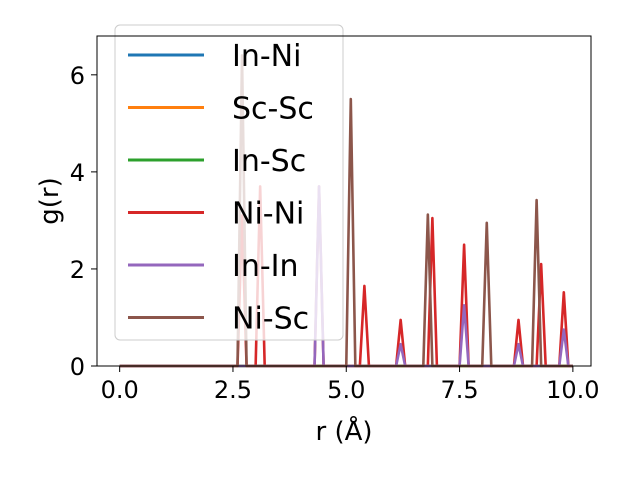 This screenshot has height=480, width=640. I want to click on legend-label: In-In, so click(265, 266).